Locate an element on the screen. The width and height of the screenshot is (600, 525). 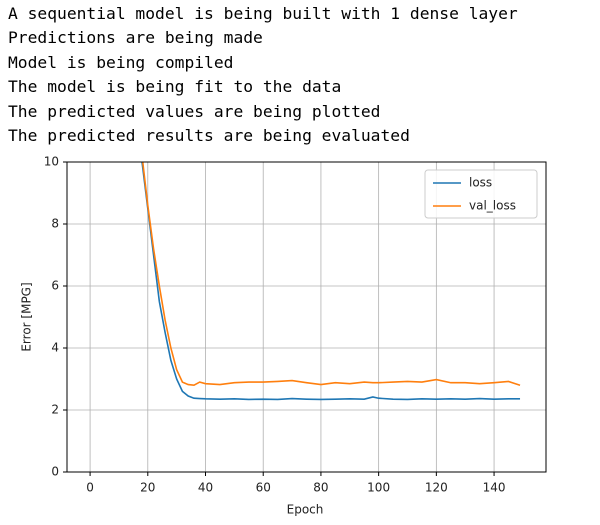
x-tick-label: 80 is located at coordinates (320, 488).